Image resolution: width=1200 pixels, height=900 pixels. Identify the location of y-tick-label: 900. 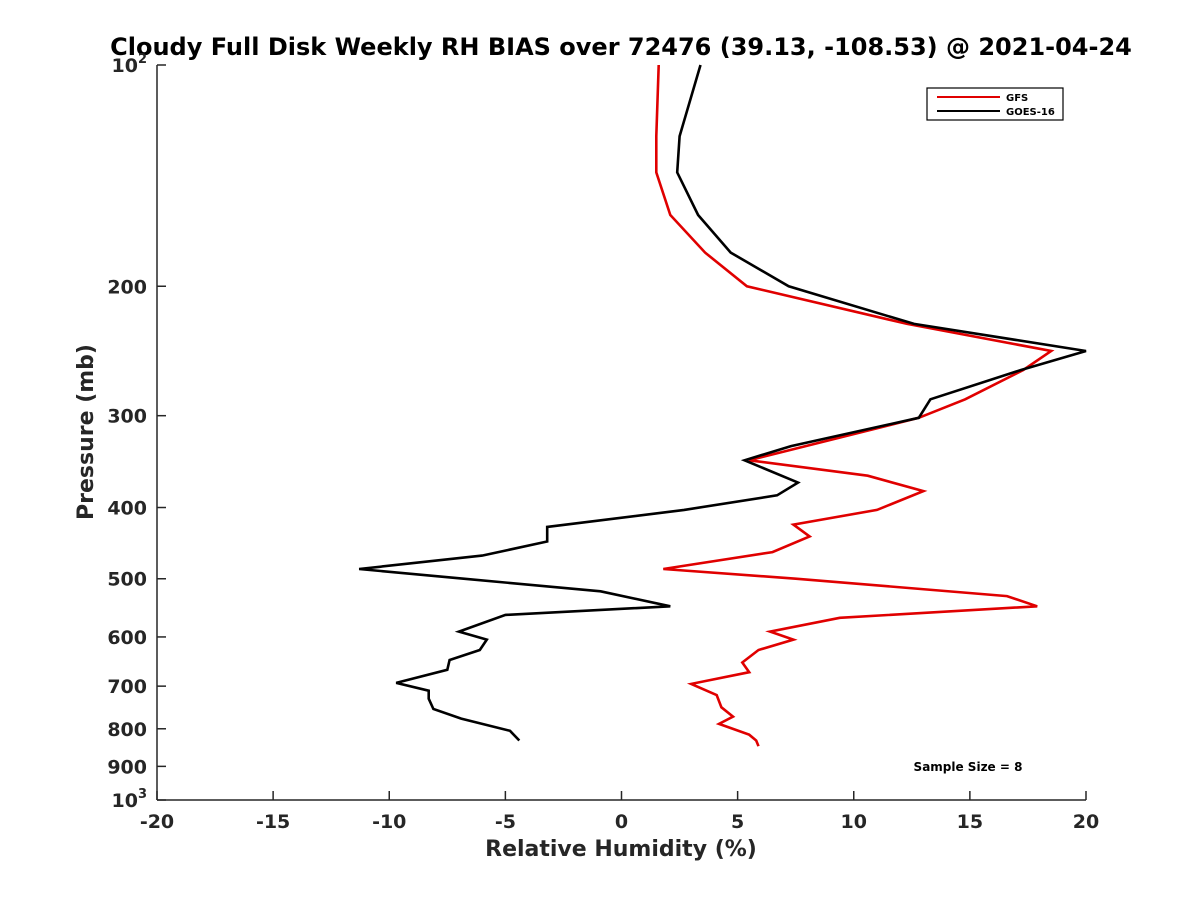
(127, 767).